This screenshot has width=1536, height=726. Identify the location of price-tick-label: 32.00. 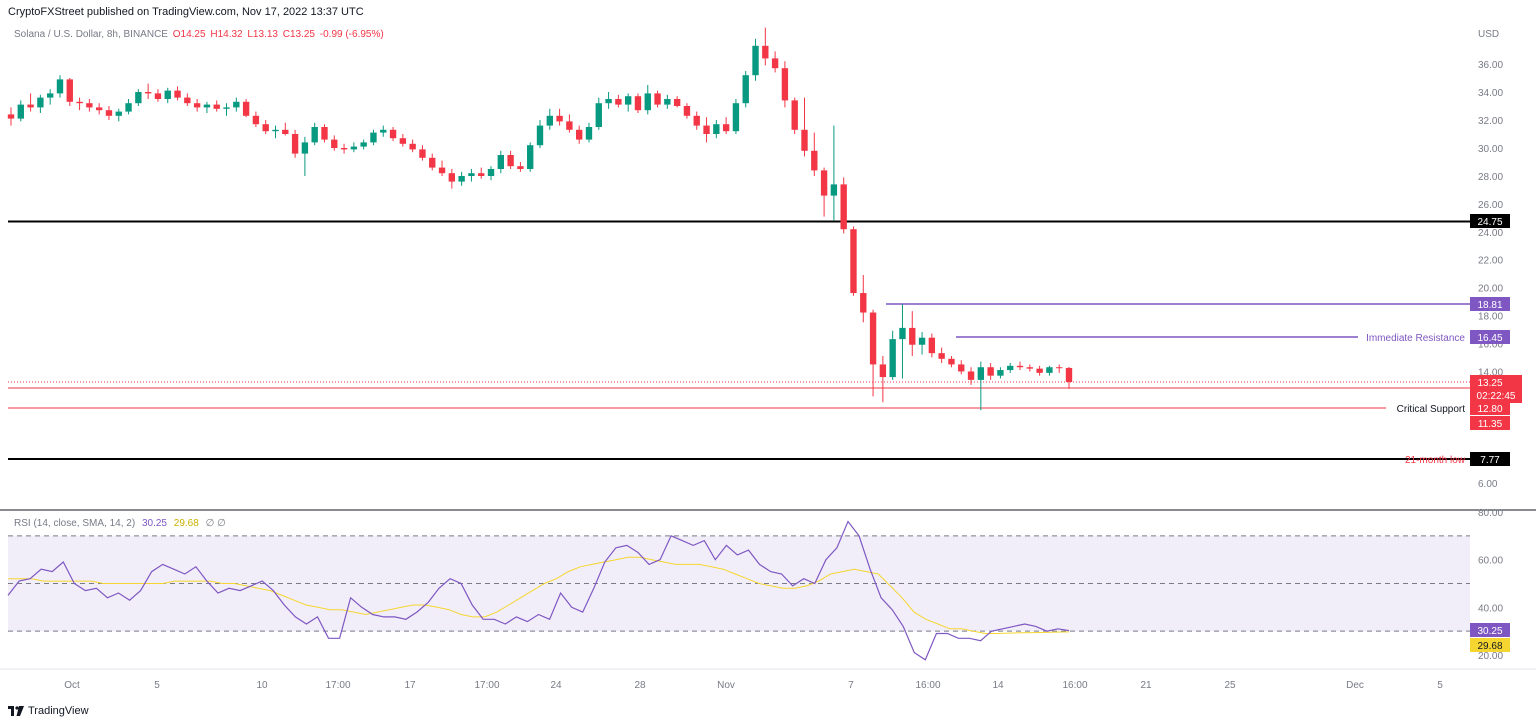
(1490, 121).